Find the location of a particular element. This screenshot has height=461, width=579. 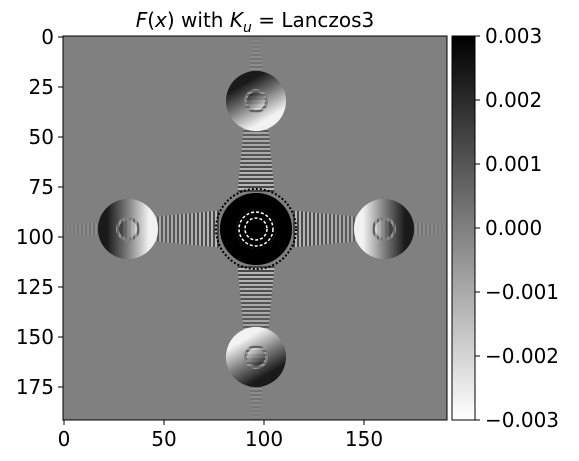

title-sub: u is located at coordinates (247, 28).